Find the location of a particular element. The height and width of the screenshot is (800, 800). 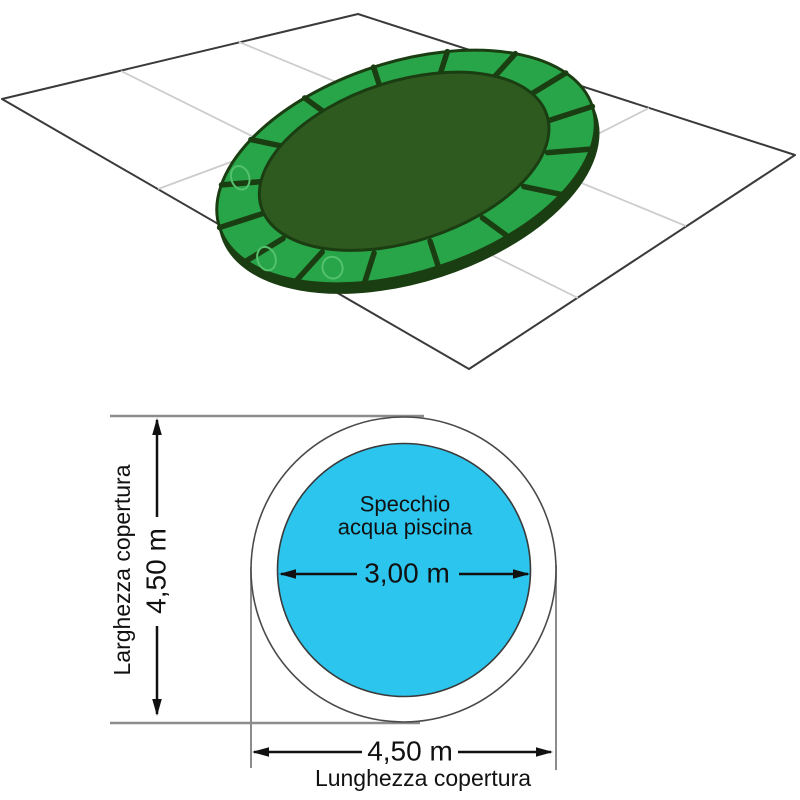

length-axis-label: Lunghezza copertura is located at coordinates (423, 778).